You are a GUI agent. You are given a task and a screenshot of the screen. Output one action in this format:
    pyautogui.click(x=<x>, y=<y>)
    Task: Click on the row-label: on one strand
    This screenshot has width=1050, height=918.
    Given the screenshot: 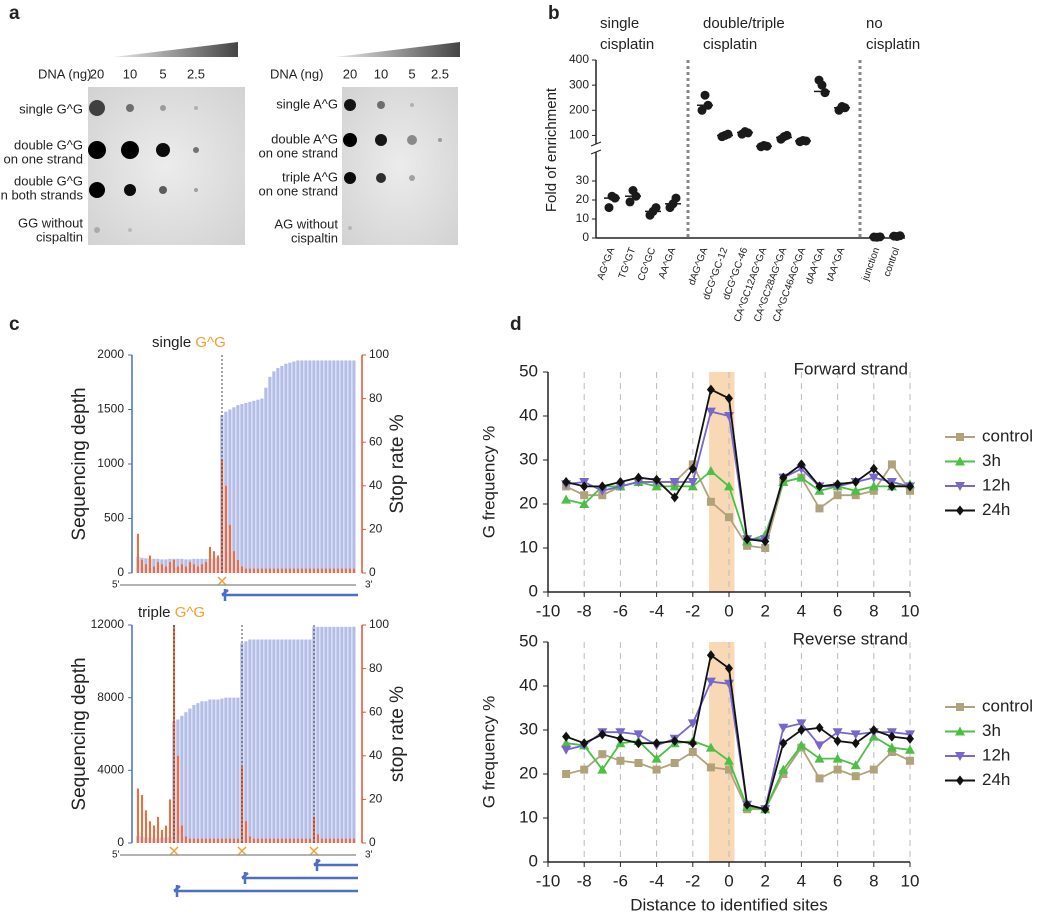 What is the action you would take?
    pyautogui.click(x=298, y=190)
    